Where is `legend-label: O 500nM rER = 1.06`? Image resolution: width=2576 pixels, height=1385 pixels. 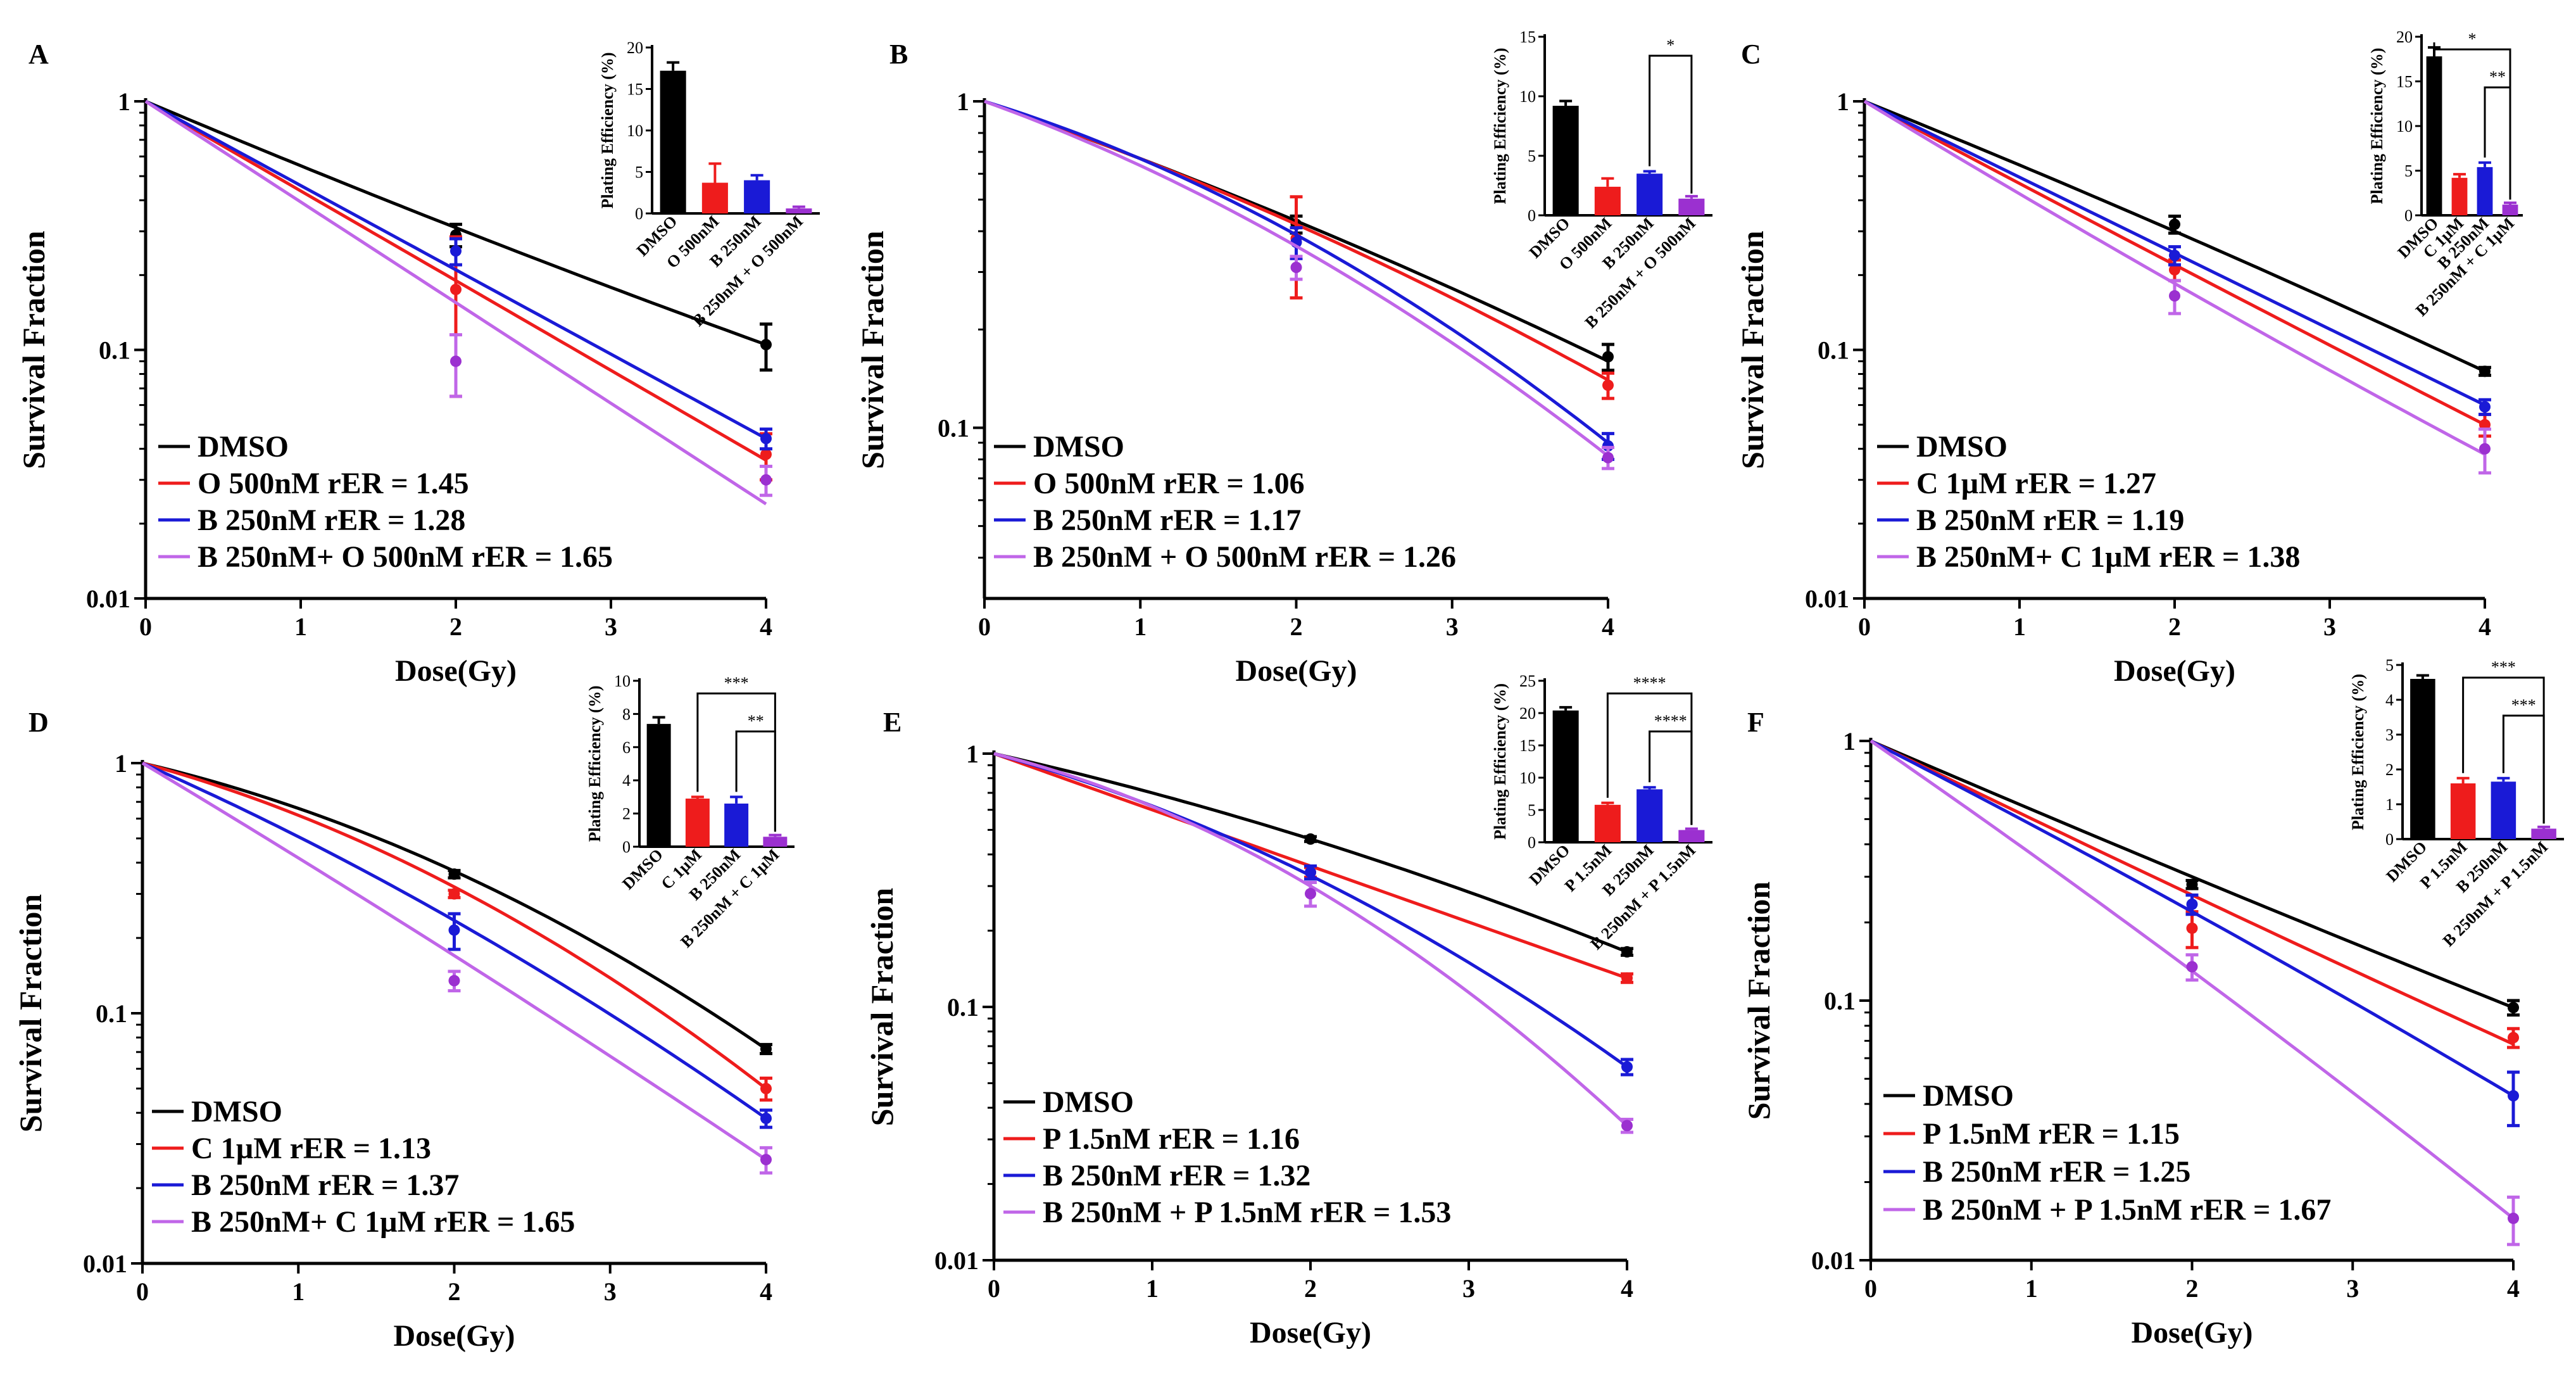 legend-label: O 500nM rER = 1.06 is located at coordinates (1169, 483).